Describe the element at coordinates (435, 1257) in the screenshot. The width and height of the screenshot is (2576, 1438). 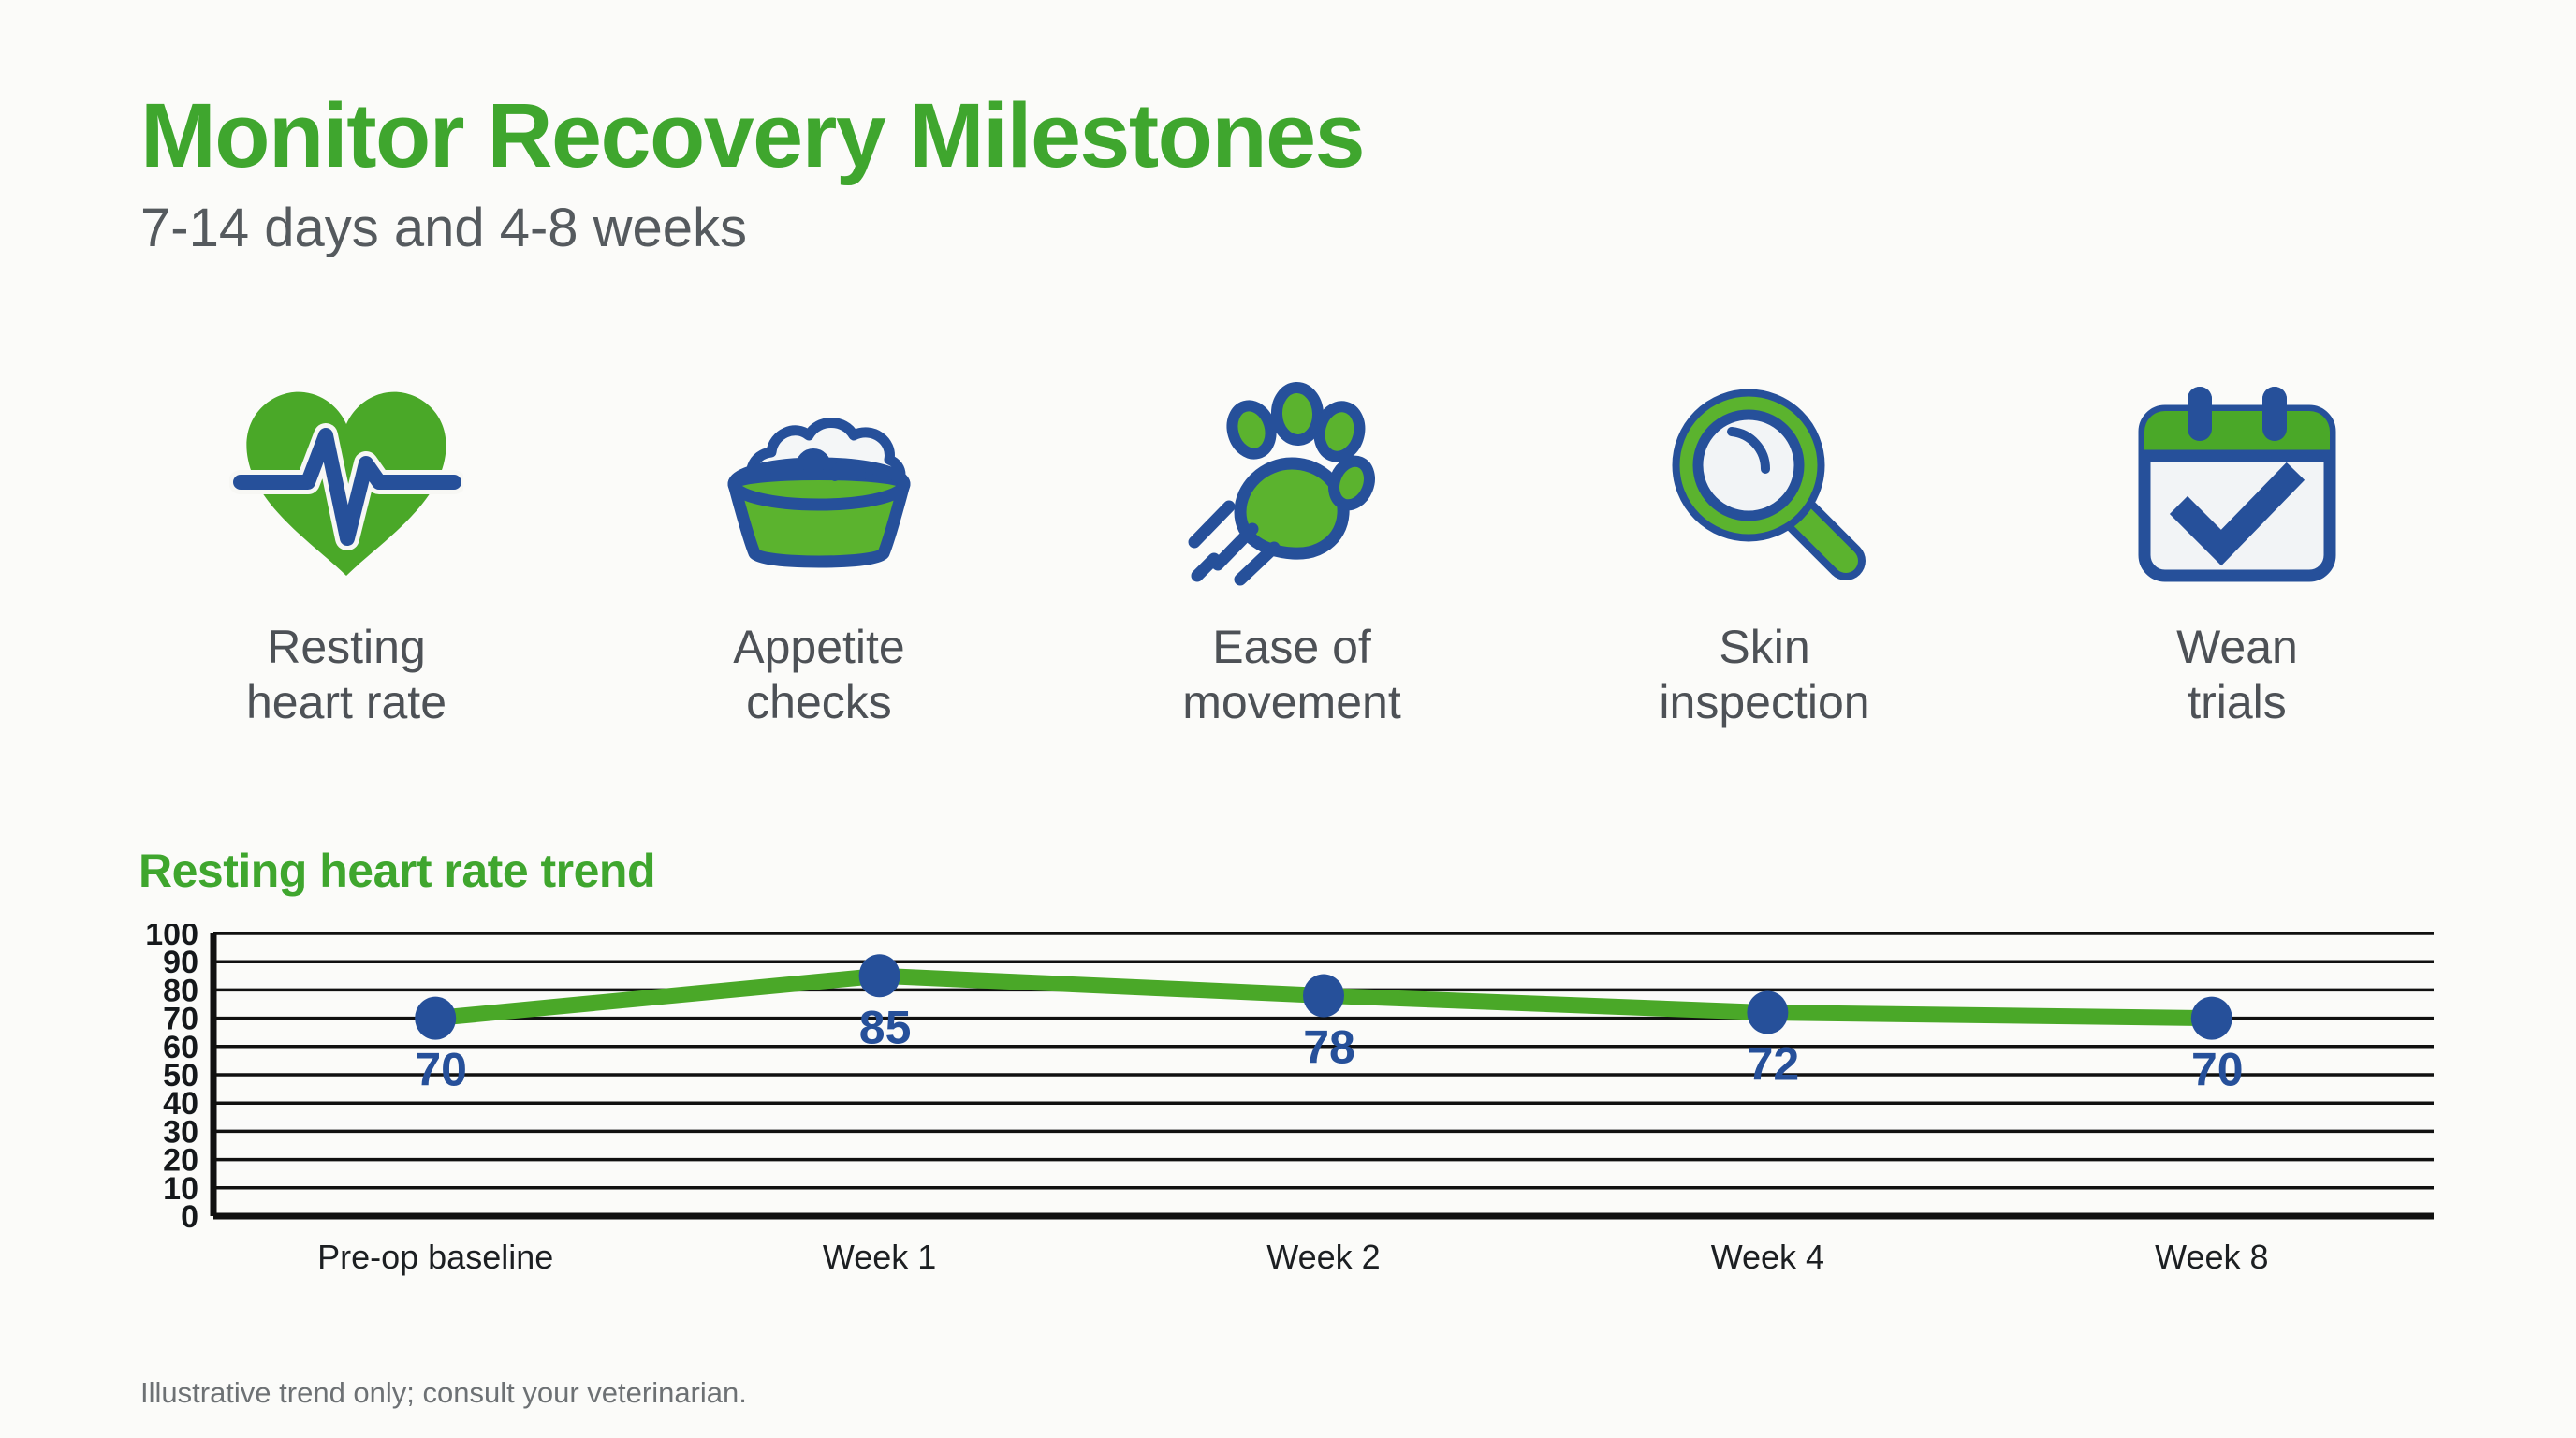
I see `x-tick-label: Pre-op baseline` at that location.